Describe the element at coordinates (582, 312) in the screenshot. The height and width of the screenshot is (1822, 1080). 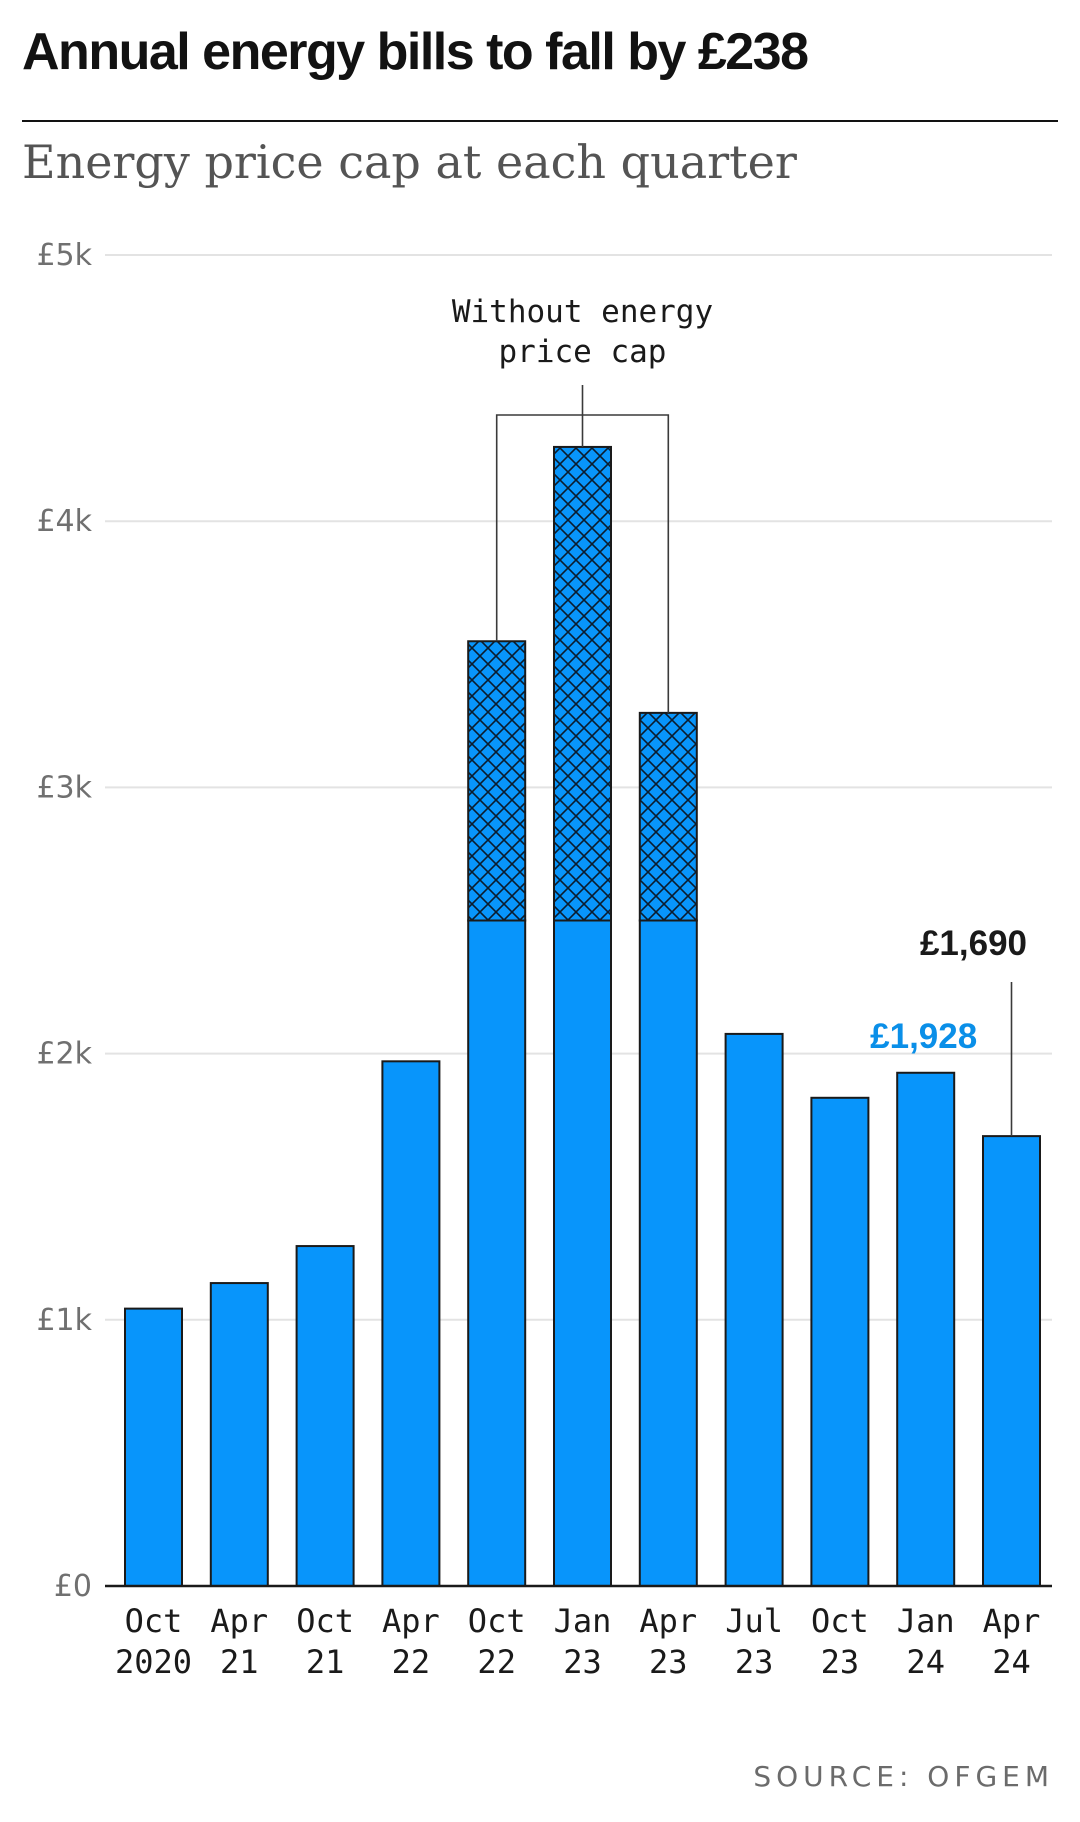
I see `without-cap-label-line1: Without energy` at that location.